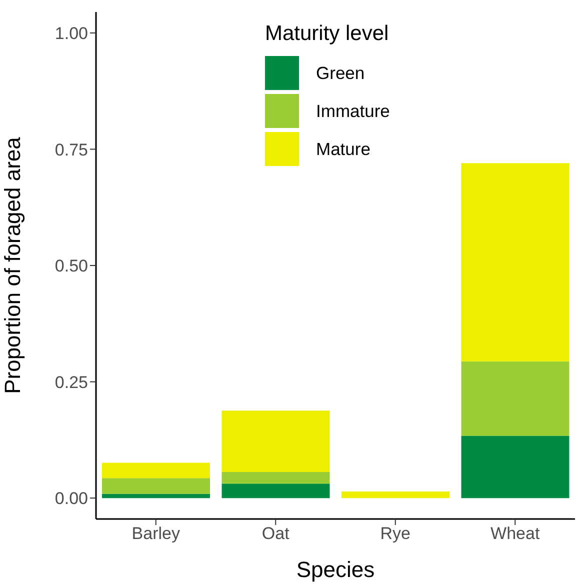  Describe the element at coordinates (71, 382) in the screenshot. I see `y-tick-label: 0.25` at that location.